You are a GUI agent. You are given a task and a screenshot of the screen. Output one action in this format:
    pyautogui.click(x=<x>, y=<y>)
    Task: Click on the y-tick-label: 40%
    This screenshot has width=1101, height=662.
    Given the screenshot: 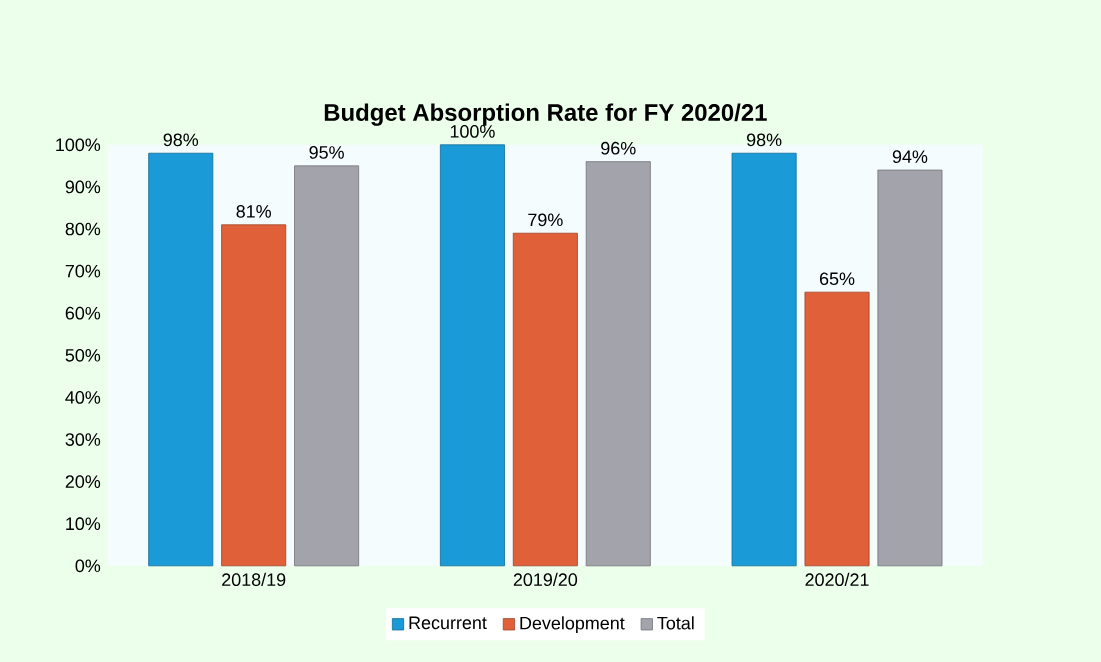 What is the action you would take?
    pyautogui.click(x=83, y=397)
    